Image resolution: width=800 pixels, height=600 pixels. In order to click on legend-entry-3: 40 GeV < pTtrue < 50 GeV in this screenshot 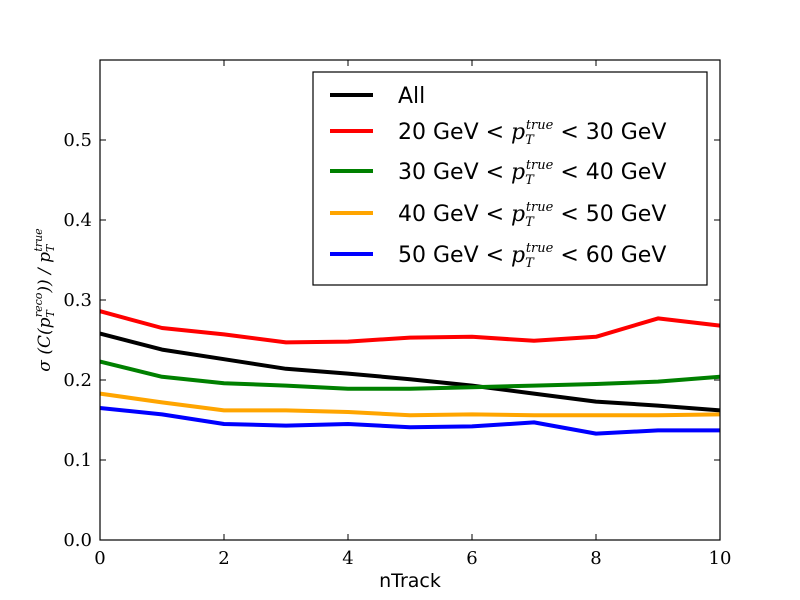, I will do `click(532, 215)`.